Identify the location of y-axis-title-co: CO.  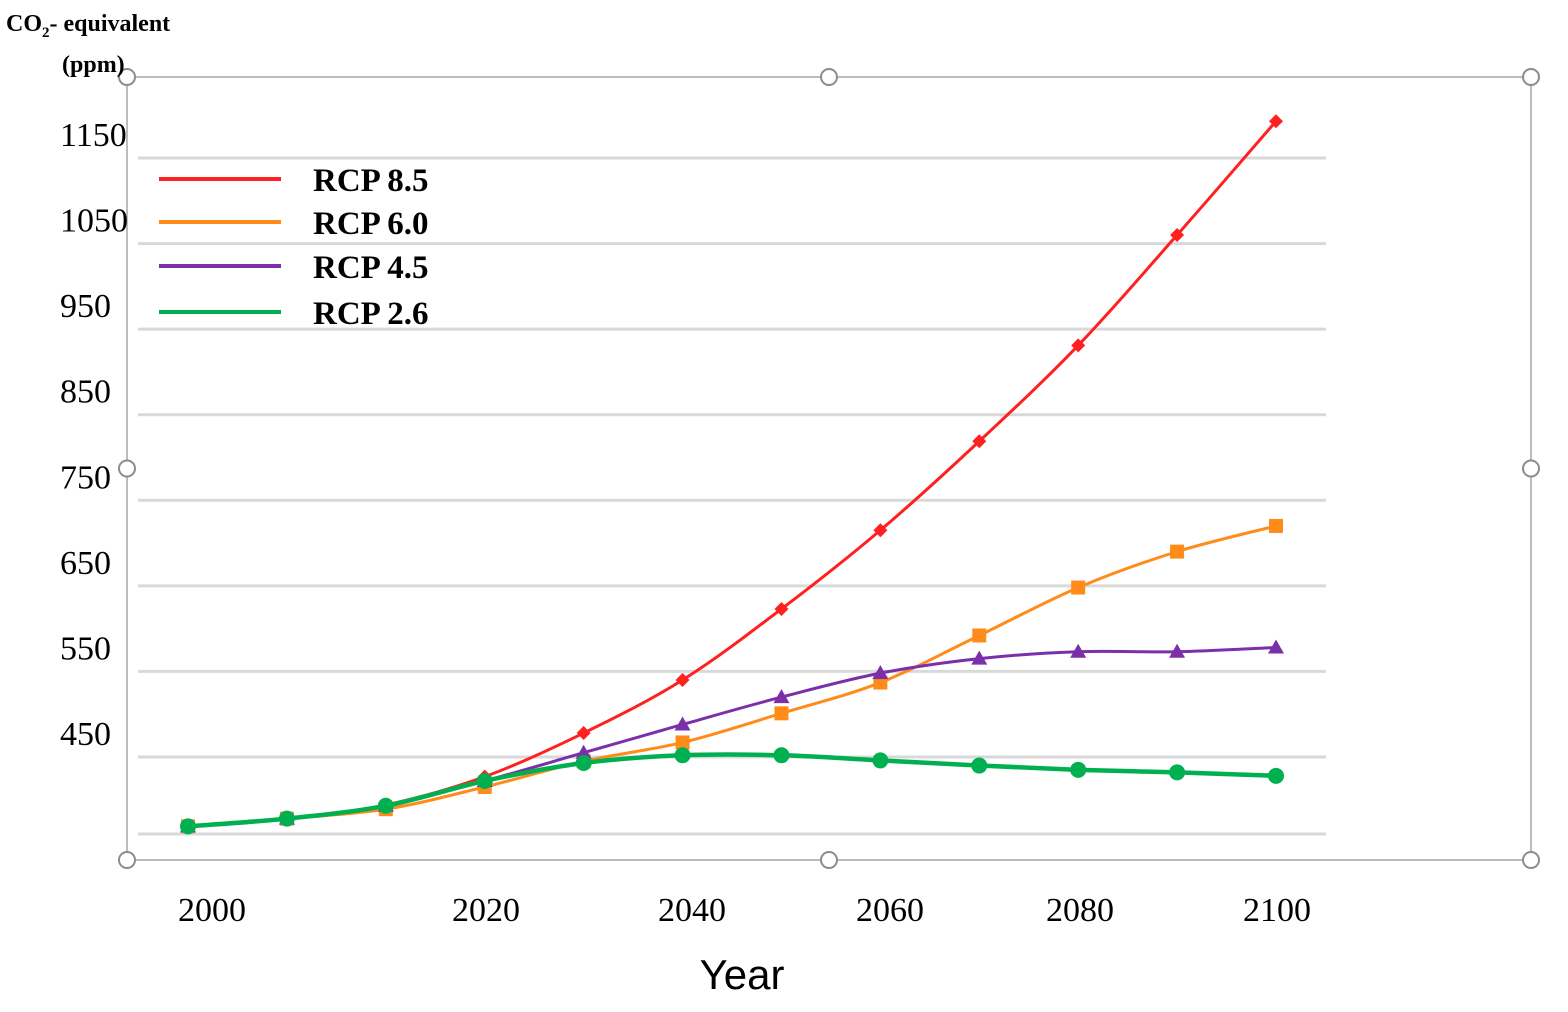
(24, 24).